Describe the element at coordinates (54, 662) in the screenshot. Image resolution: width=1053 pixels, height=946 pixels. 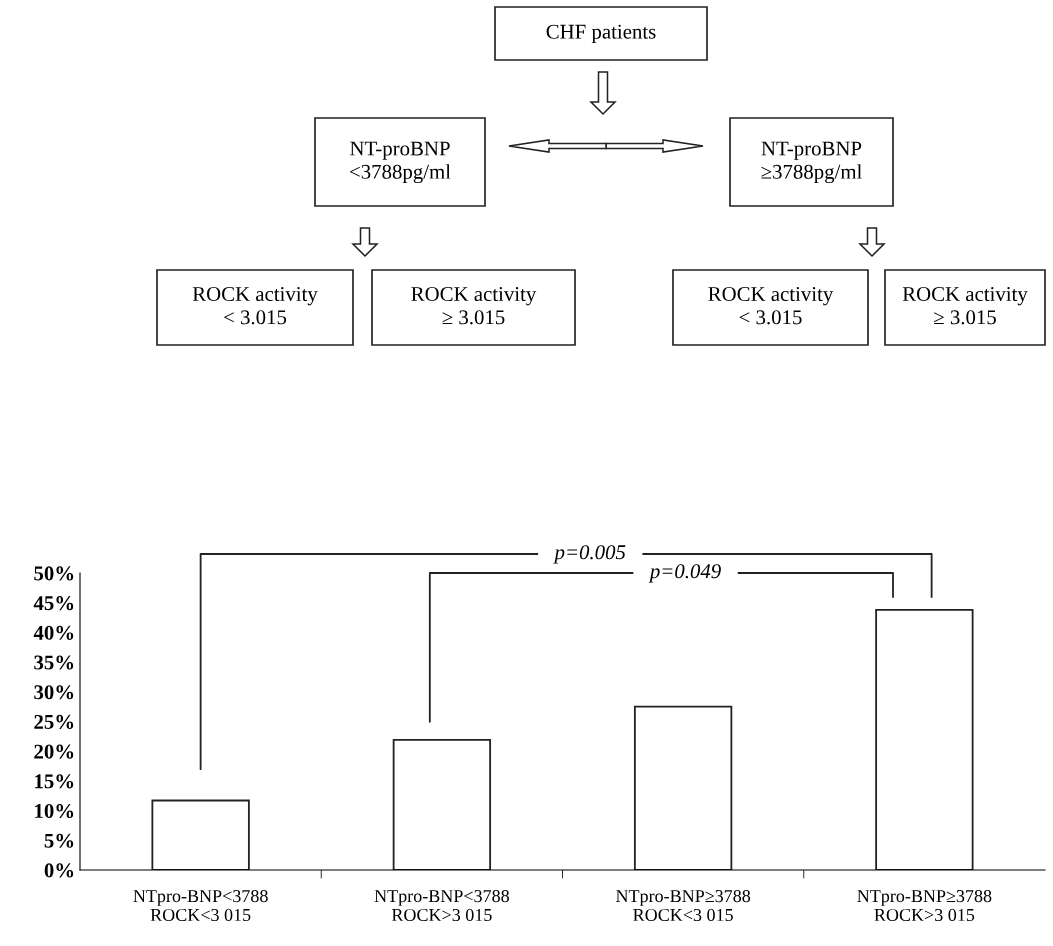
I see `y-tick-label: 35%` at that location.